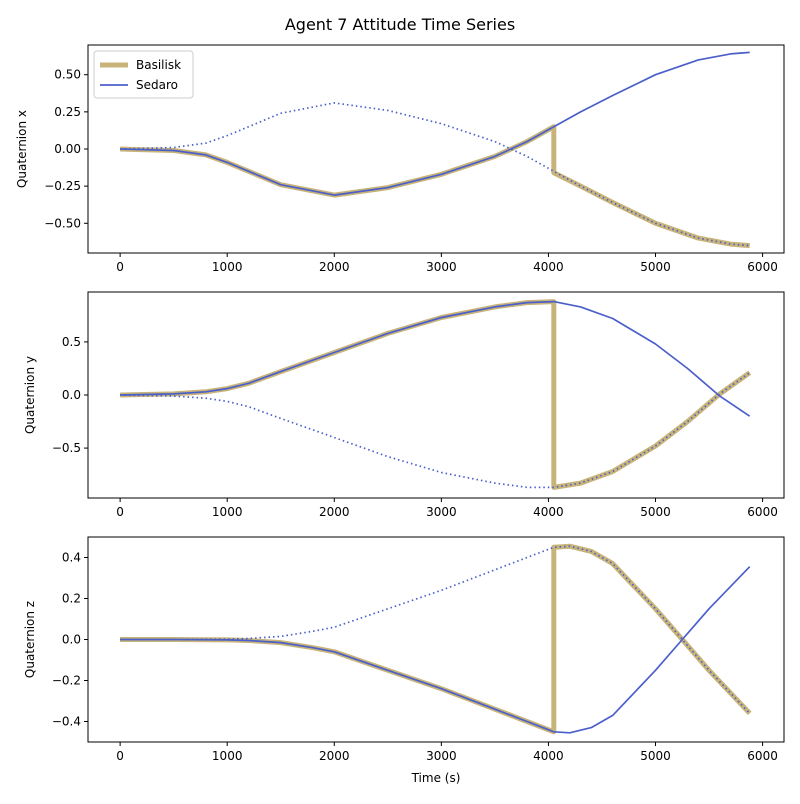 Image resolution: width=800 pixels, height=804 pixels. Describe the element at coordinates (158, 65) in the screenshot. I see `legend-label-basilisk: Basilisk` at that location.